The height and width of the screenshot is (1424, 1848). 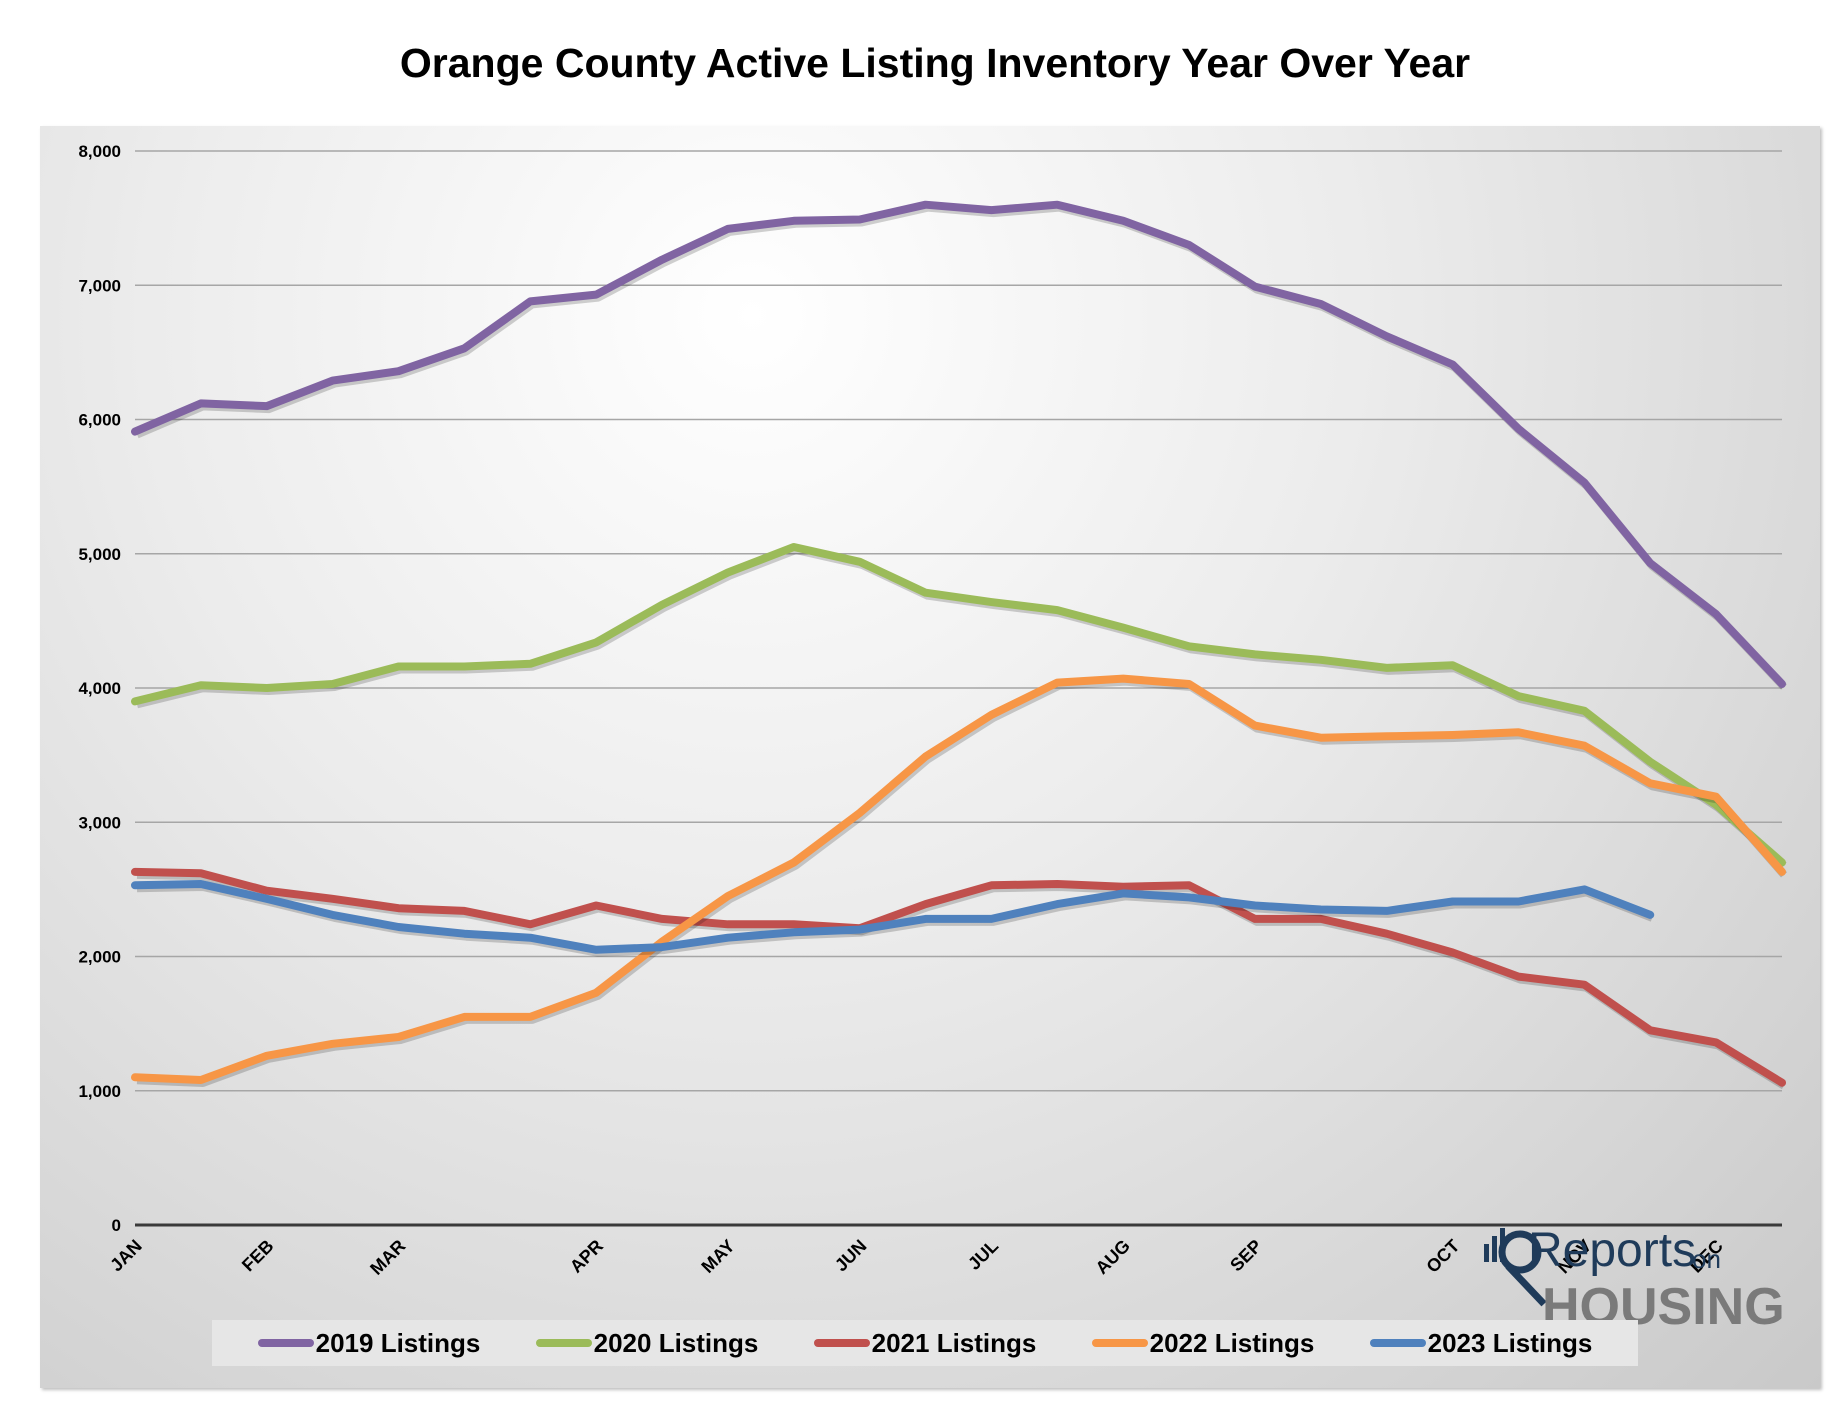 I want to click on legend-item-2021: 2021 Listings, so click(x=925, y=1343).